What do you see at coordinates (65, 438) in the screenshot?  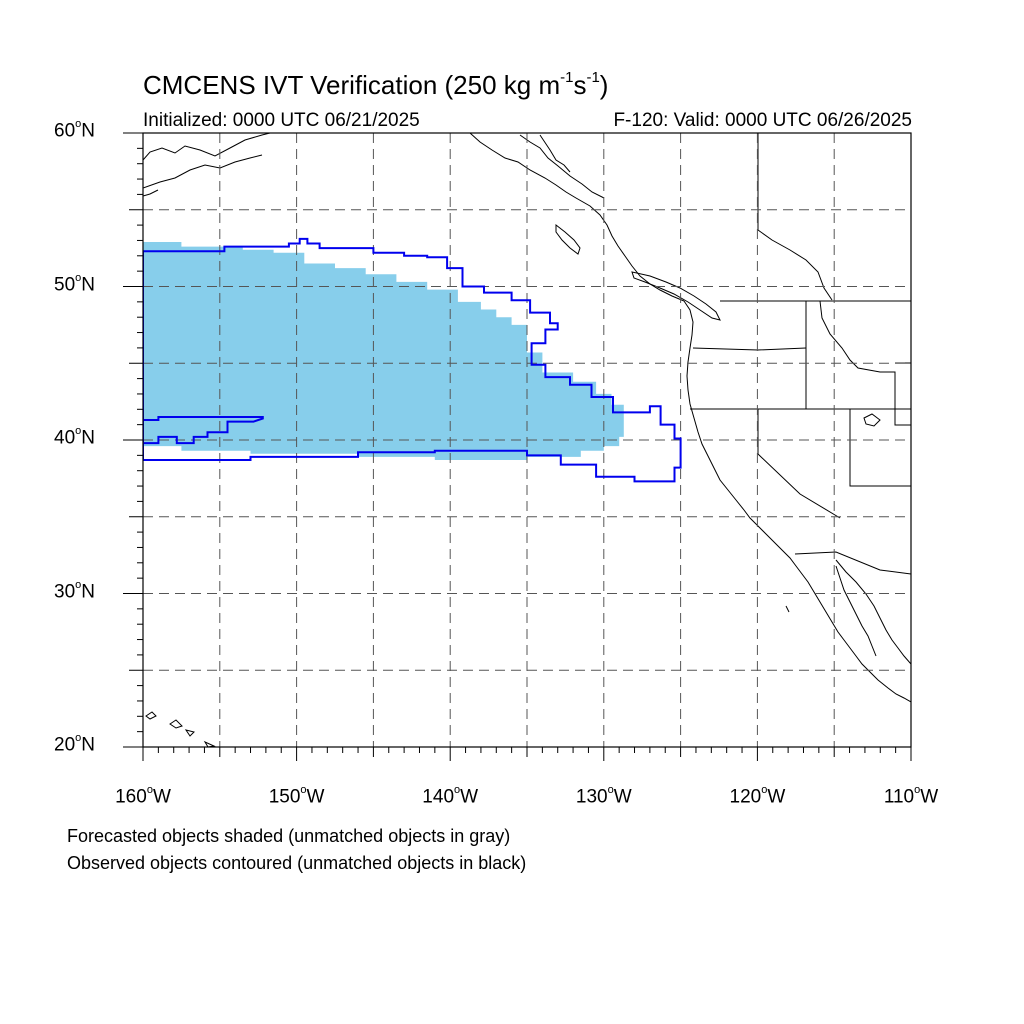 I see `lat-label-40-value: 40` at bounding box center [65, 438].